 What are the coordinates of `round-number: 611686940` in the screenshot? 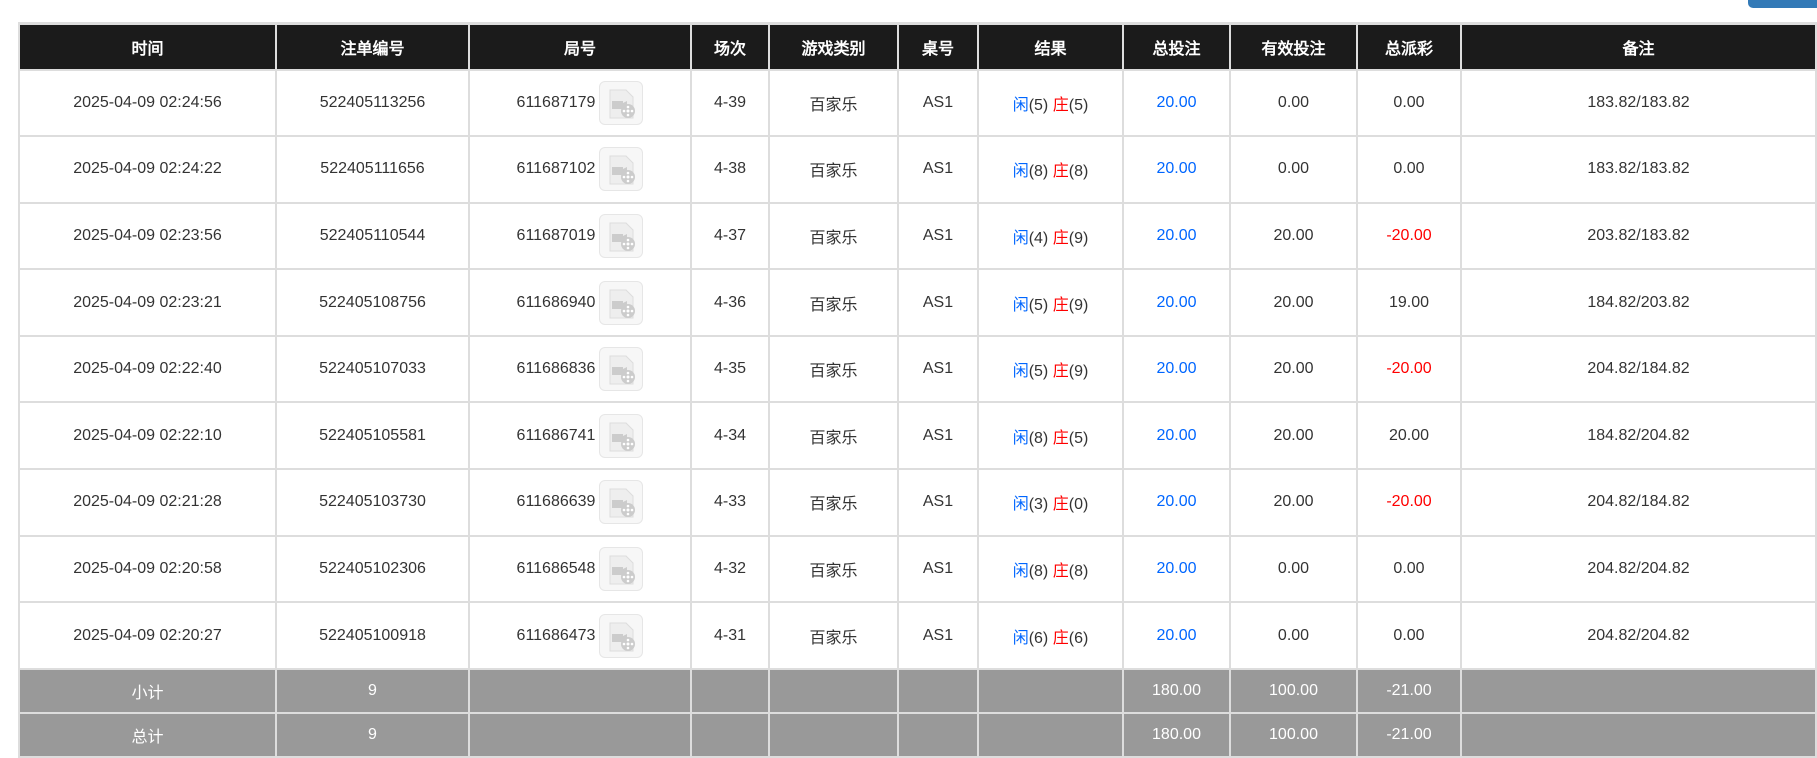 It's located at (556, 302).